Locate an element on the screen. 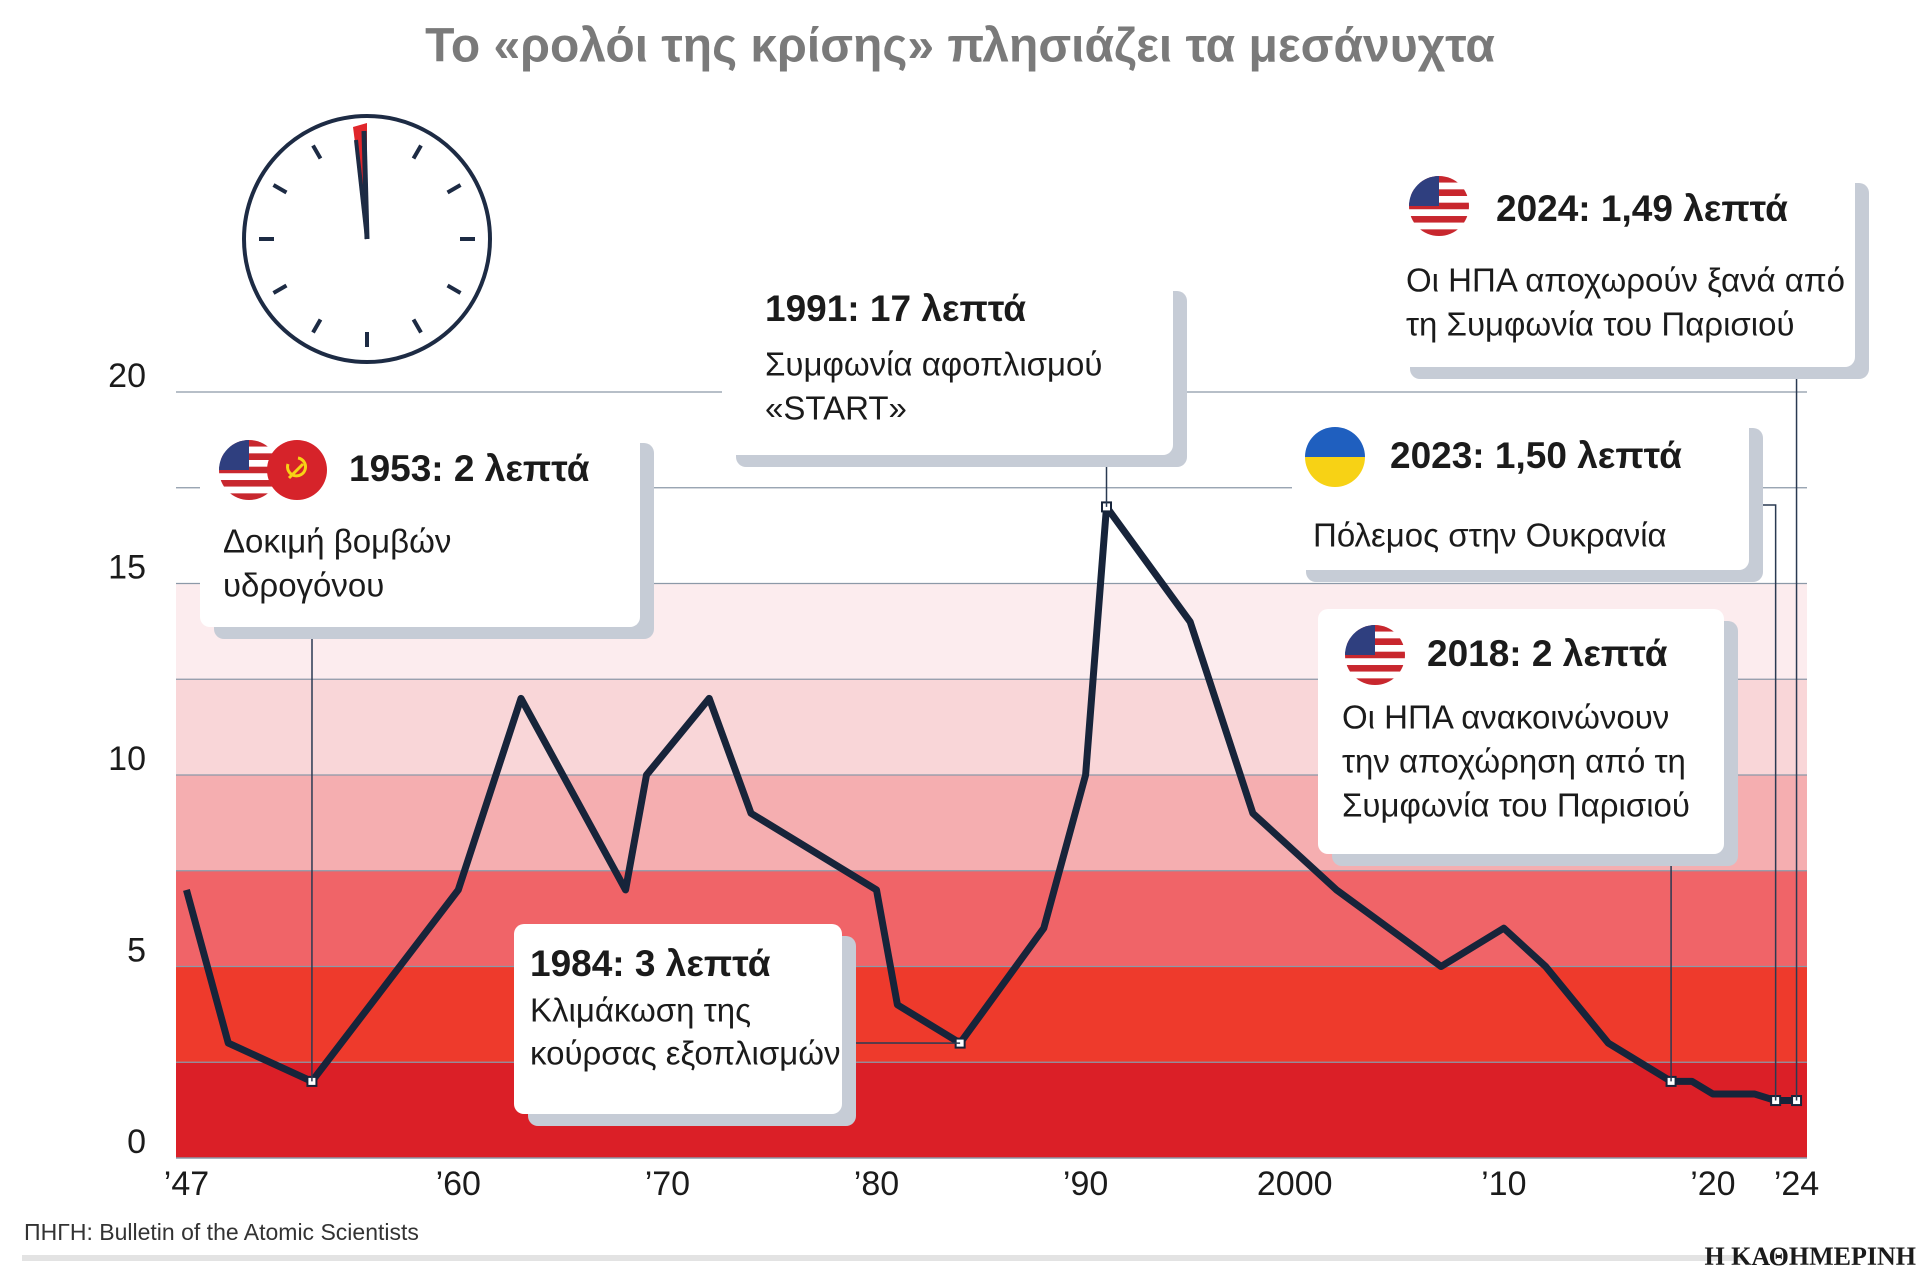 This screenshot has width=1920, height=1284. x-tick-label: 2000 is located at coordinates (1295, 1184).